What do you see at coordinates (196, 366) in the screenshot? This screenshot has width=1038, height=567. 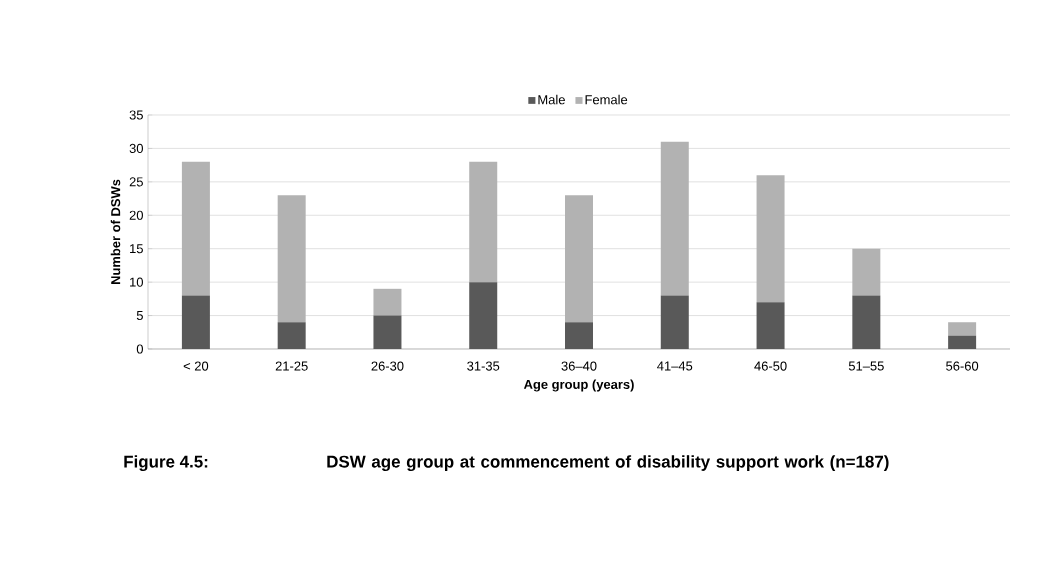 I see `x-tick-label: < 20` at bounding box center [196, 366].